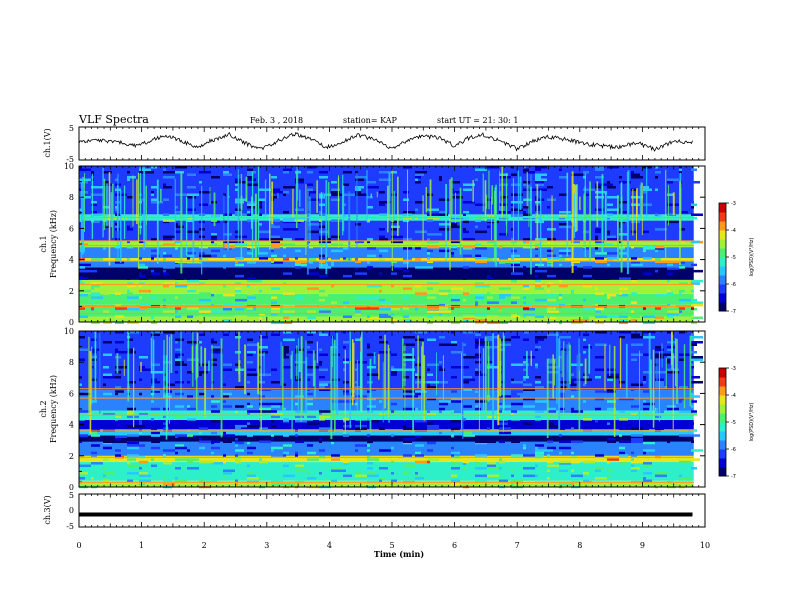 Image resolution: width=792 pixels, height=616 pixels. What do you see at coordinates (71, 322) in the screenshot?
I see `ch1-spec-ytick-label: 0` at bounding box center [71, 322].